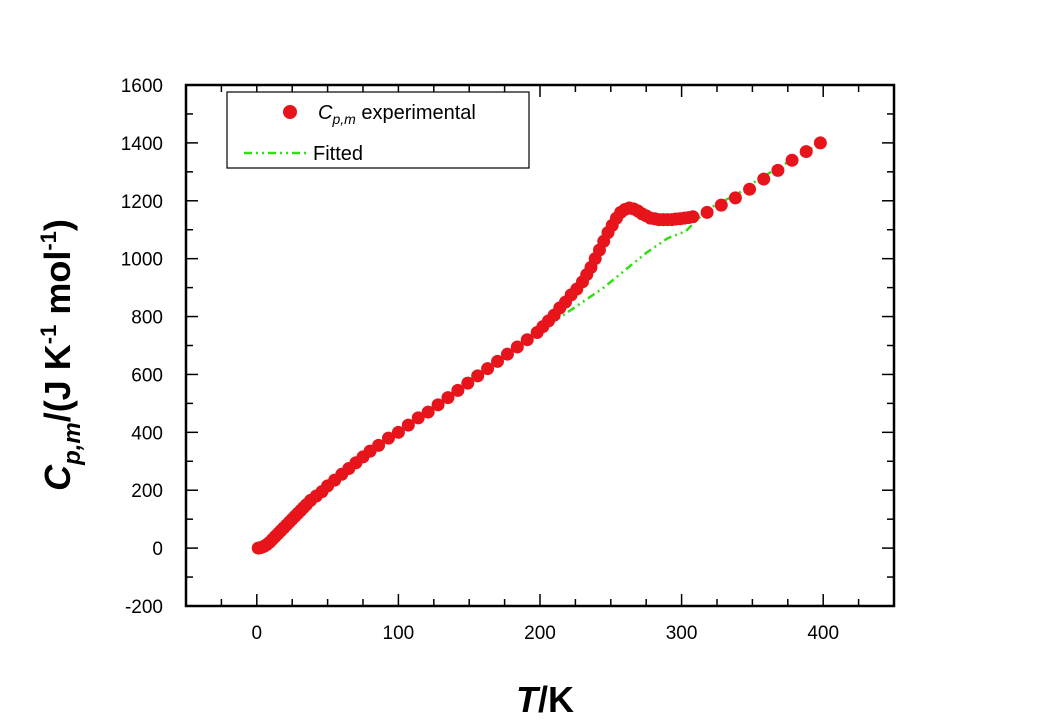 This screenshot has height=727, width=1040. Describe the element at coordinates (157, 549) in the screenshot. I see `y-tick-label: 0` at that location.